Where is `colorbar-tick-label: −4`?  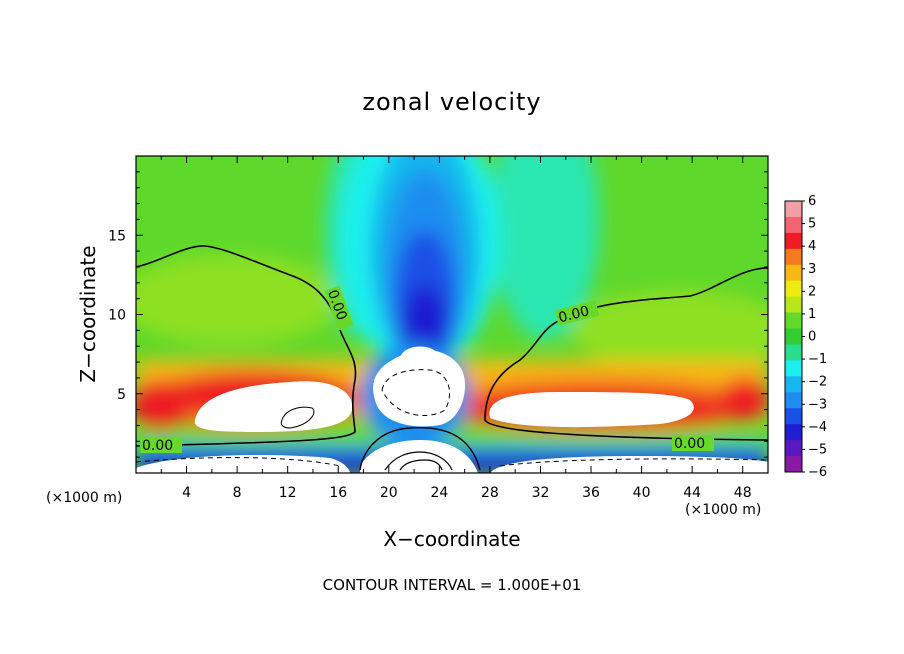 colorbar-tick-label: −4 is located at coordinates (817, 427).